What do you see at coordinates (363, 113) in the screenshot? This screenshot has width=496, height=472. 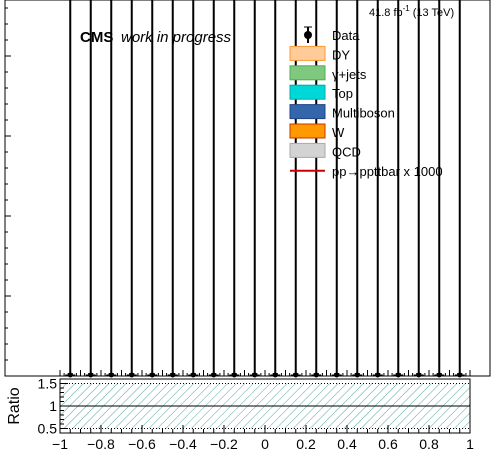 I see `legend-label: Multiboson` at bounding box center [363, 113].